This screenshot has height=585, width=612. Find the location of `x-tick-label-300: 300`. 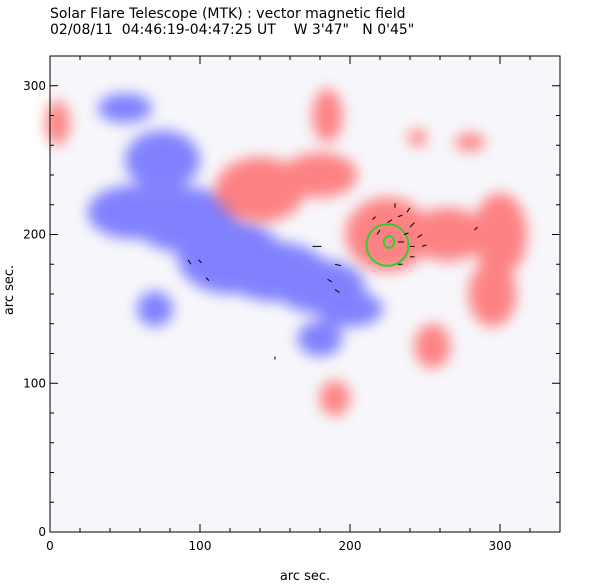

x-tick-label-300: 300 is located at coordinates (500, 546).